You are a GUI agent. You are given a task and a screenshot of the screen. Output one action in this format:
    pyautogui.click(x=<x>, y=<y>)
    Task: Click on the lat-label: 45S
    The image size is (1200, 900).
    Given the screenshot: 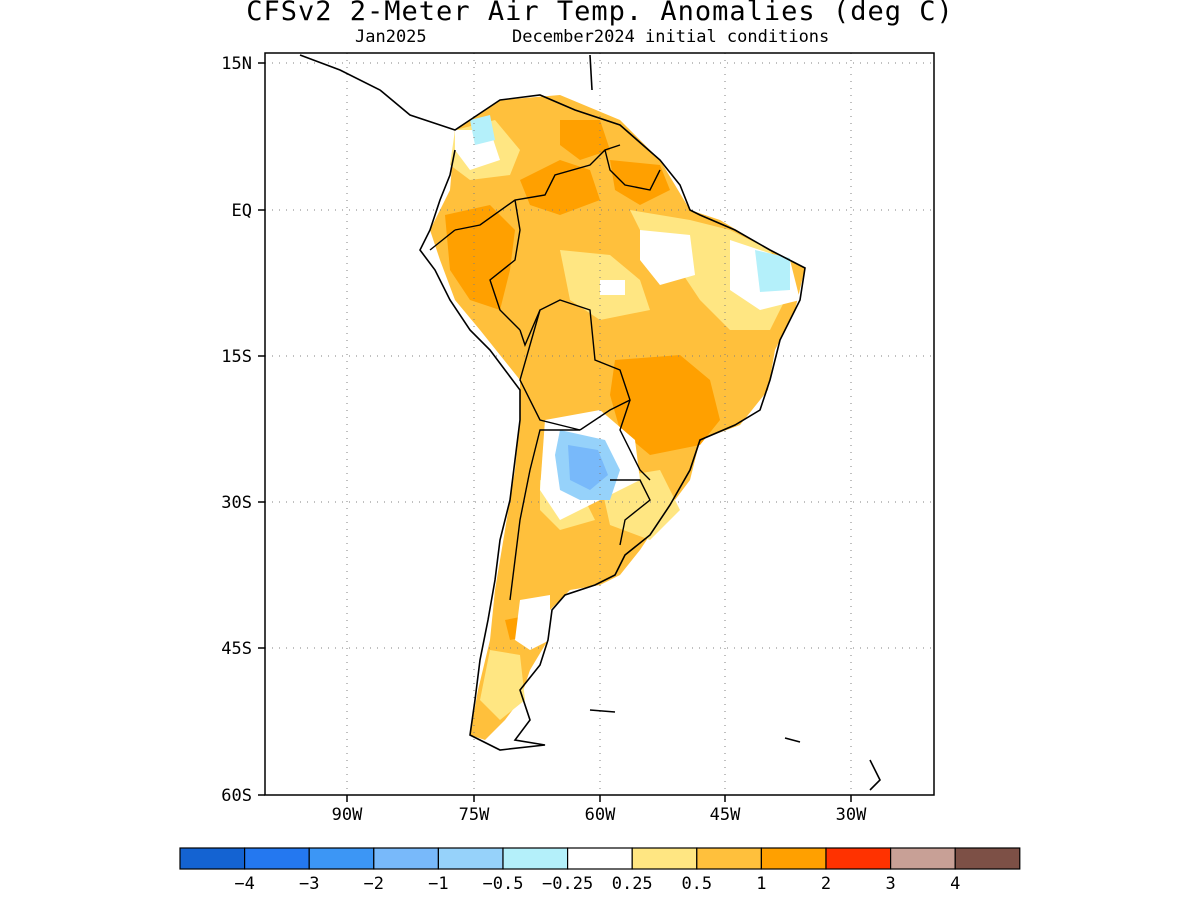 What is the action you would take?
    pyautogui.click(x=236, y=649)
    